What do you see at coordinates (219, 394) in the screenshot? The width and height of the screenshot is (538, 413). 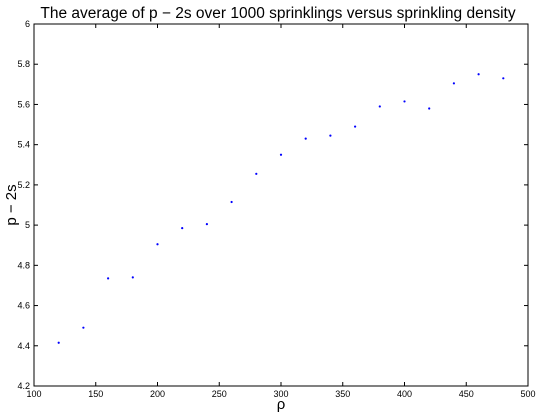 I see `x-tick-label: 250` at bounding box center [219, 394].